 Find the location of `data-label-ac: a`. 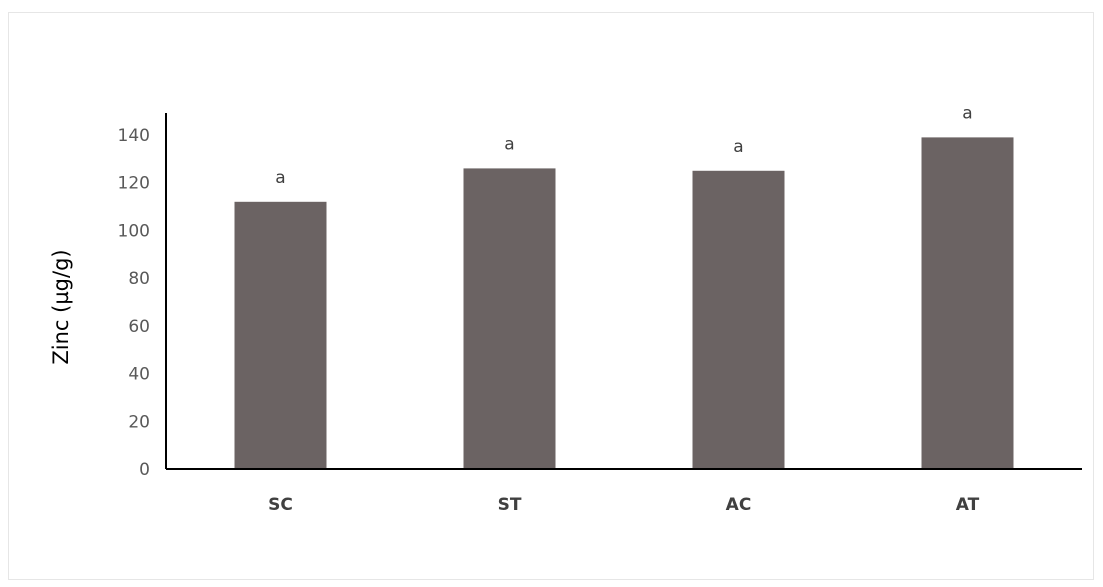

data-label-ac: a is located at coordinates (738, 147).